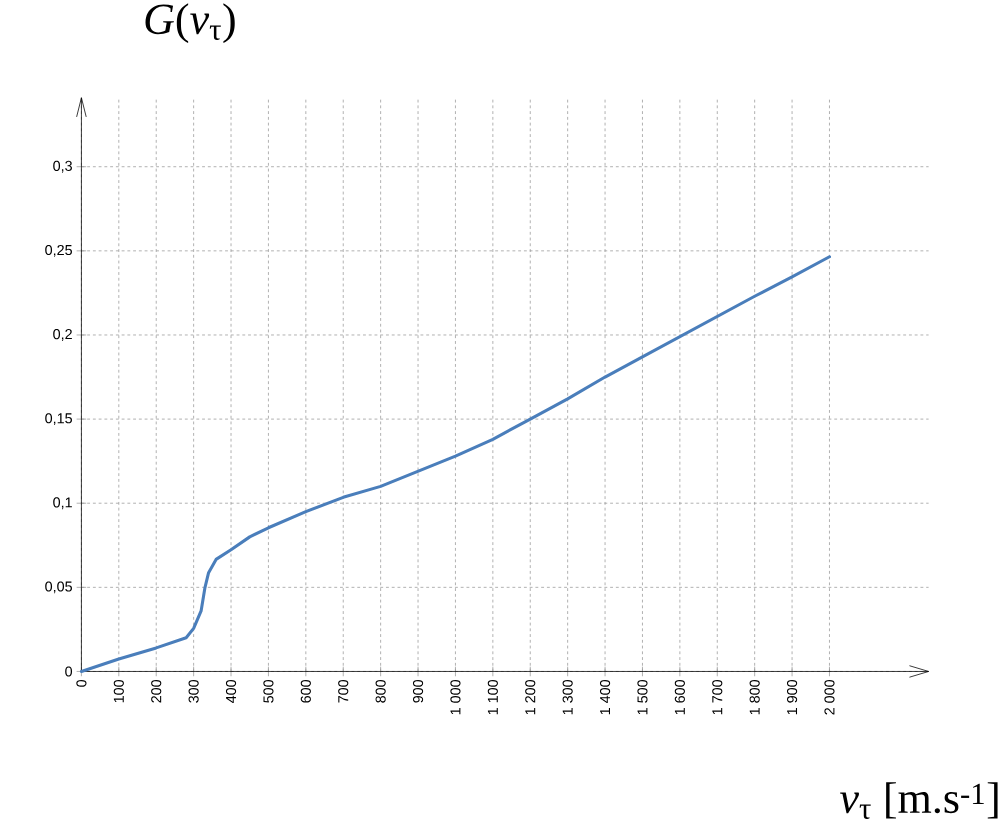 The width and height of the screenshot is (1004, 822). What do you see at coordinates (530, 697) in the screenshot?
I see `x-tick-label: 1 200` at bounding box center [530, 697].